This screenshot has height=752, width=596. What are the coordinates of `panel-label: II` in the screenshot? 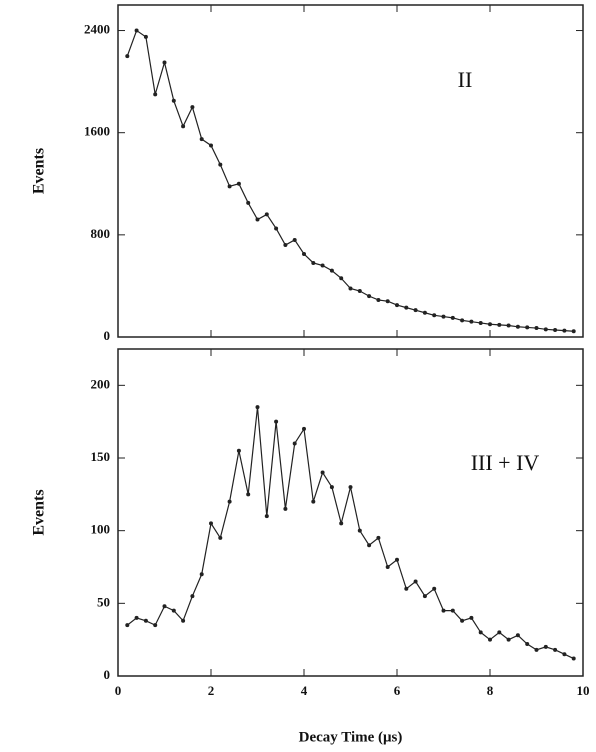 It's located at (465, 79).